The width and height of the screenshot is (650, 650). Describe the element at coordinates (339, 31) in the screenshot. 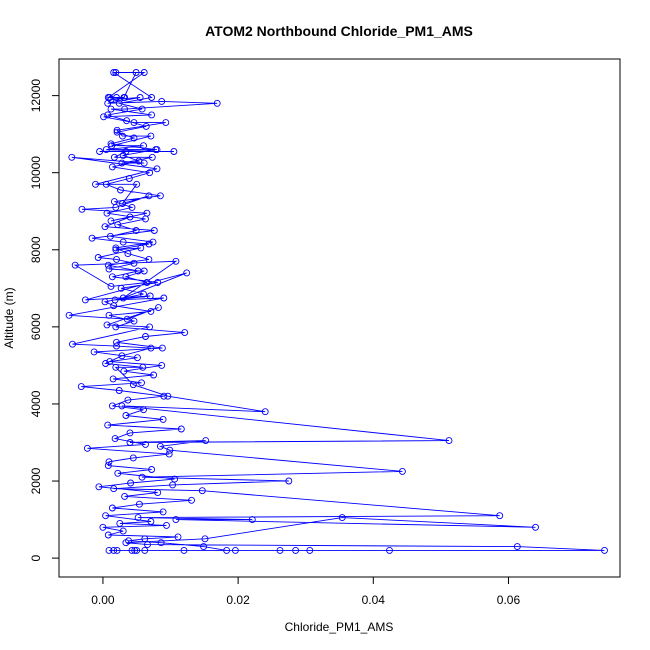

I see `chart-title: ATOM2 Northbound Chloride_PM1_AMS` at that location.